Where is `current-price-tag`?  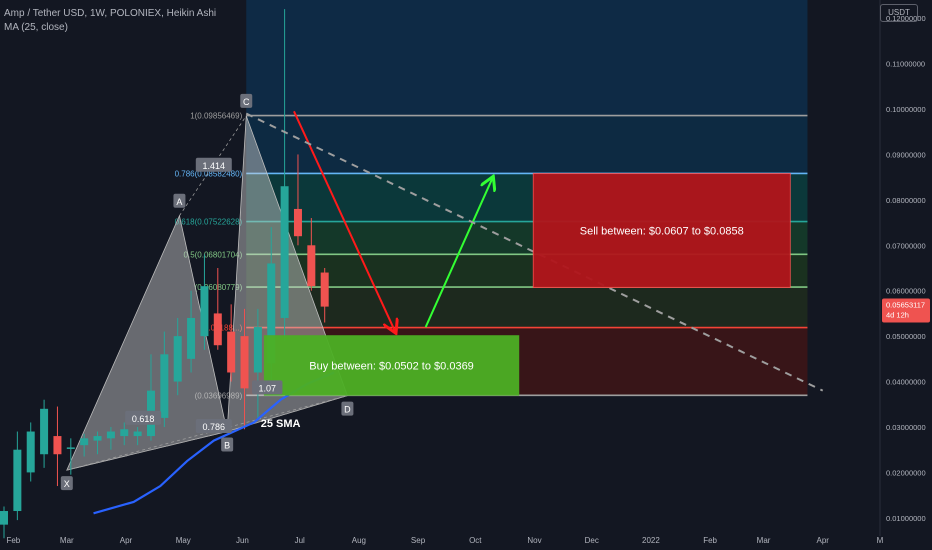 current-price-tag is located at coordinates (906, 310).